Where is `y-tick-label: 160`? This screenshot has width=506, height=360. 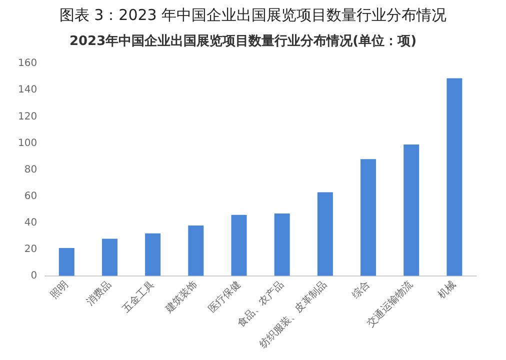 y-tick-label: 160 is located at coordinates (28, 64).